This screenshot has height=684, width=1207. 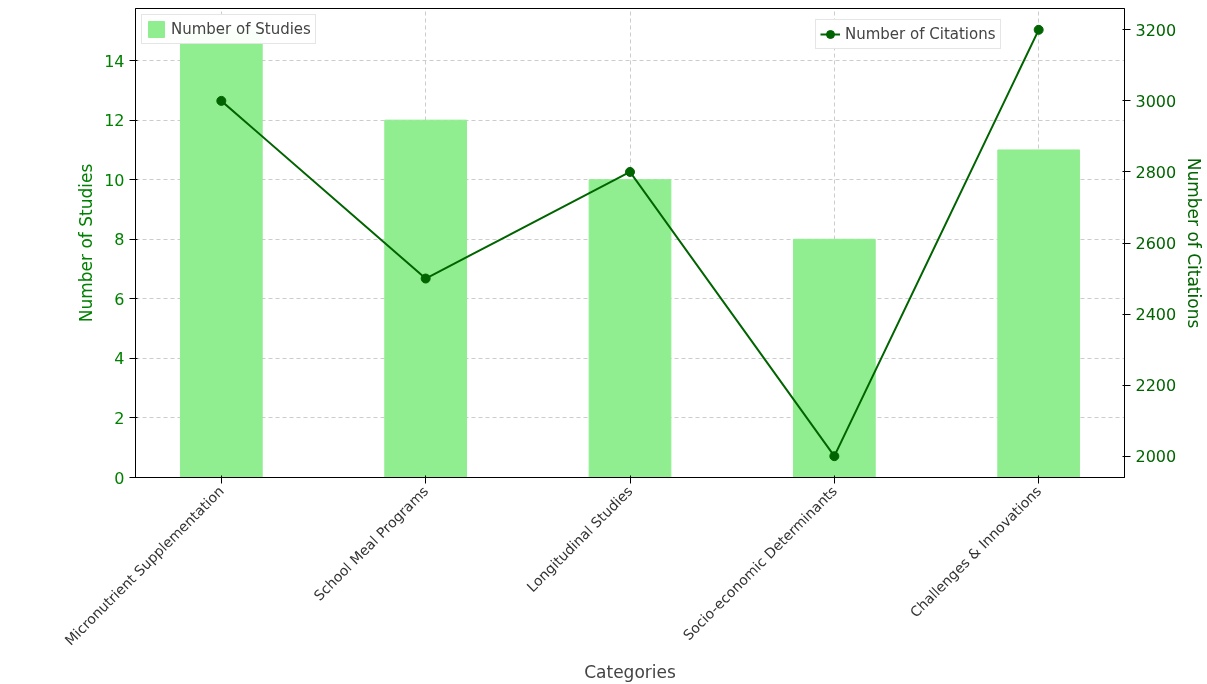 What do you see at coordinates (1156, 101) in the screenshot?
I see `y2-tick-label: 3000` at bounding box center [1156, 101].